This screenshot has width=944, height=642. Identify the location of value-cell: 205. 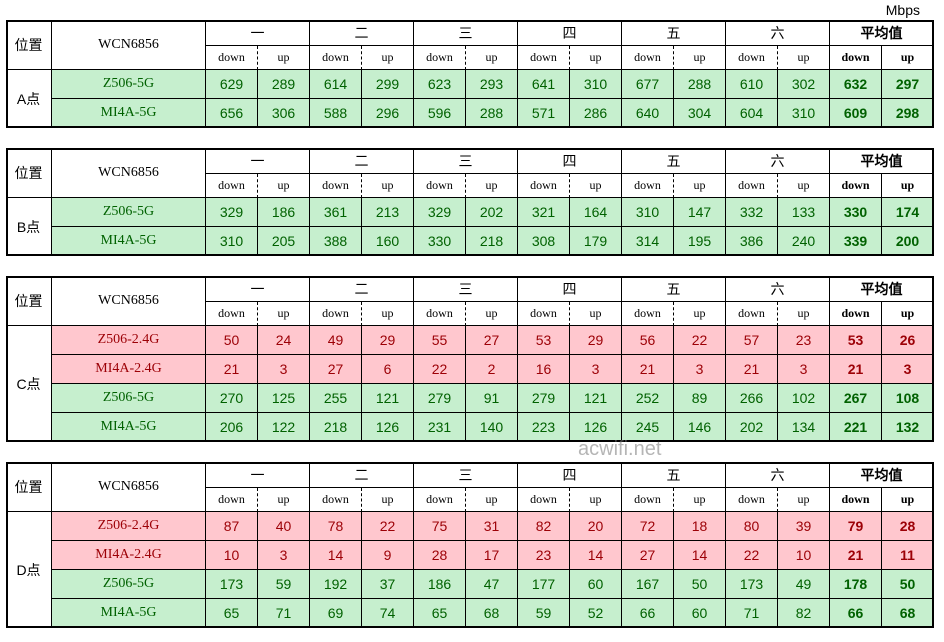
(284, 241).